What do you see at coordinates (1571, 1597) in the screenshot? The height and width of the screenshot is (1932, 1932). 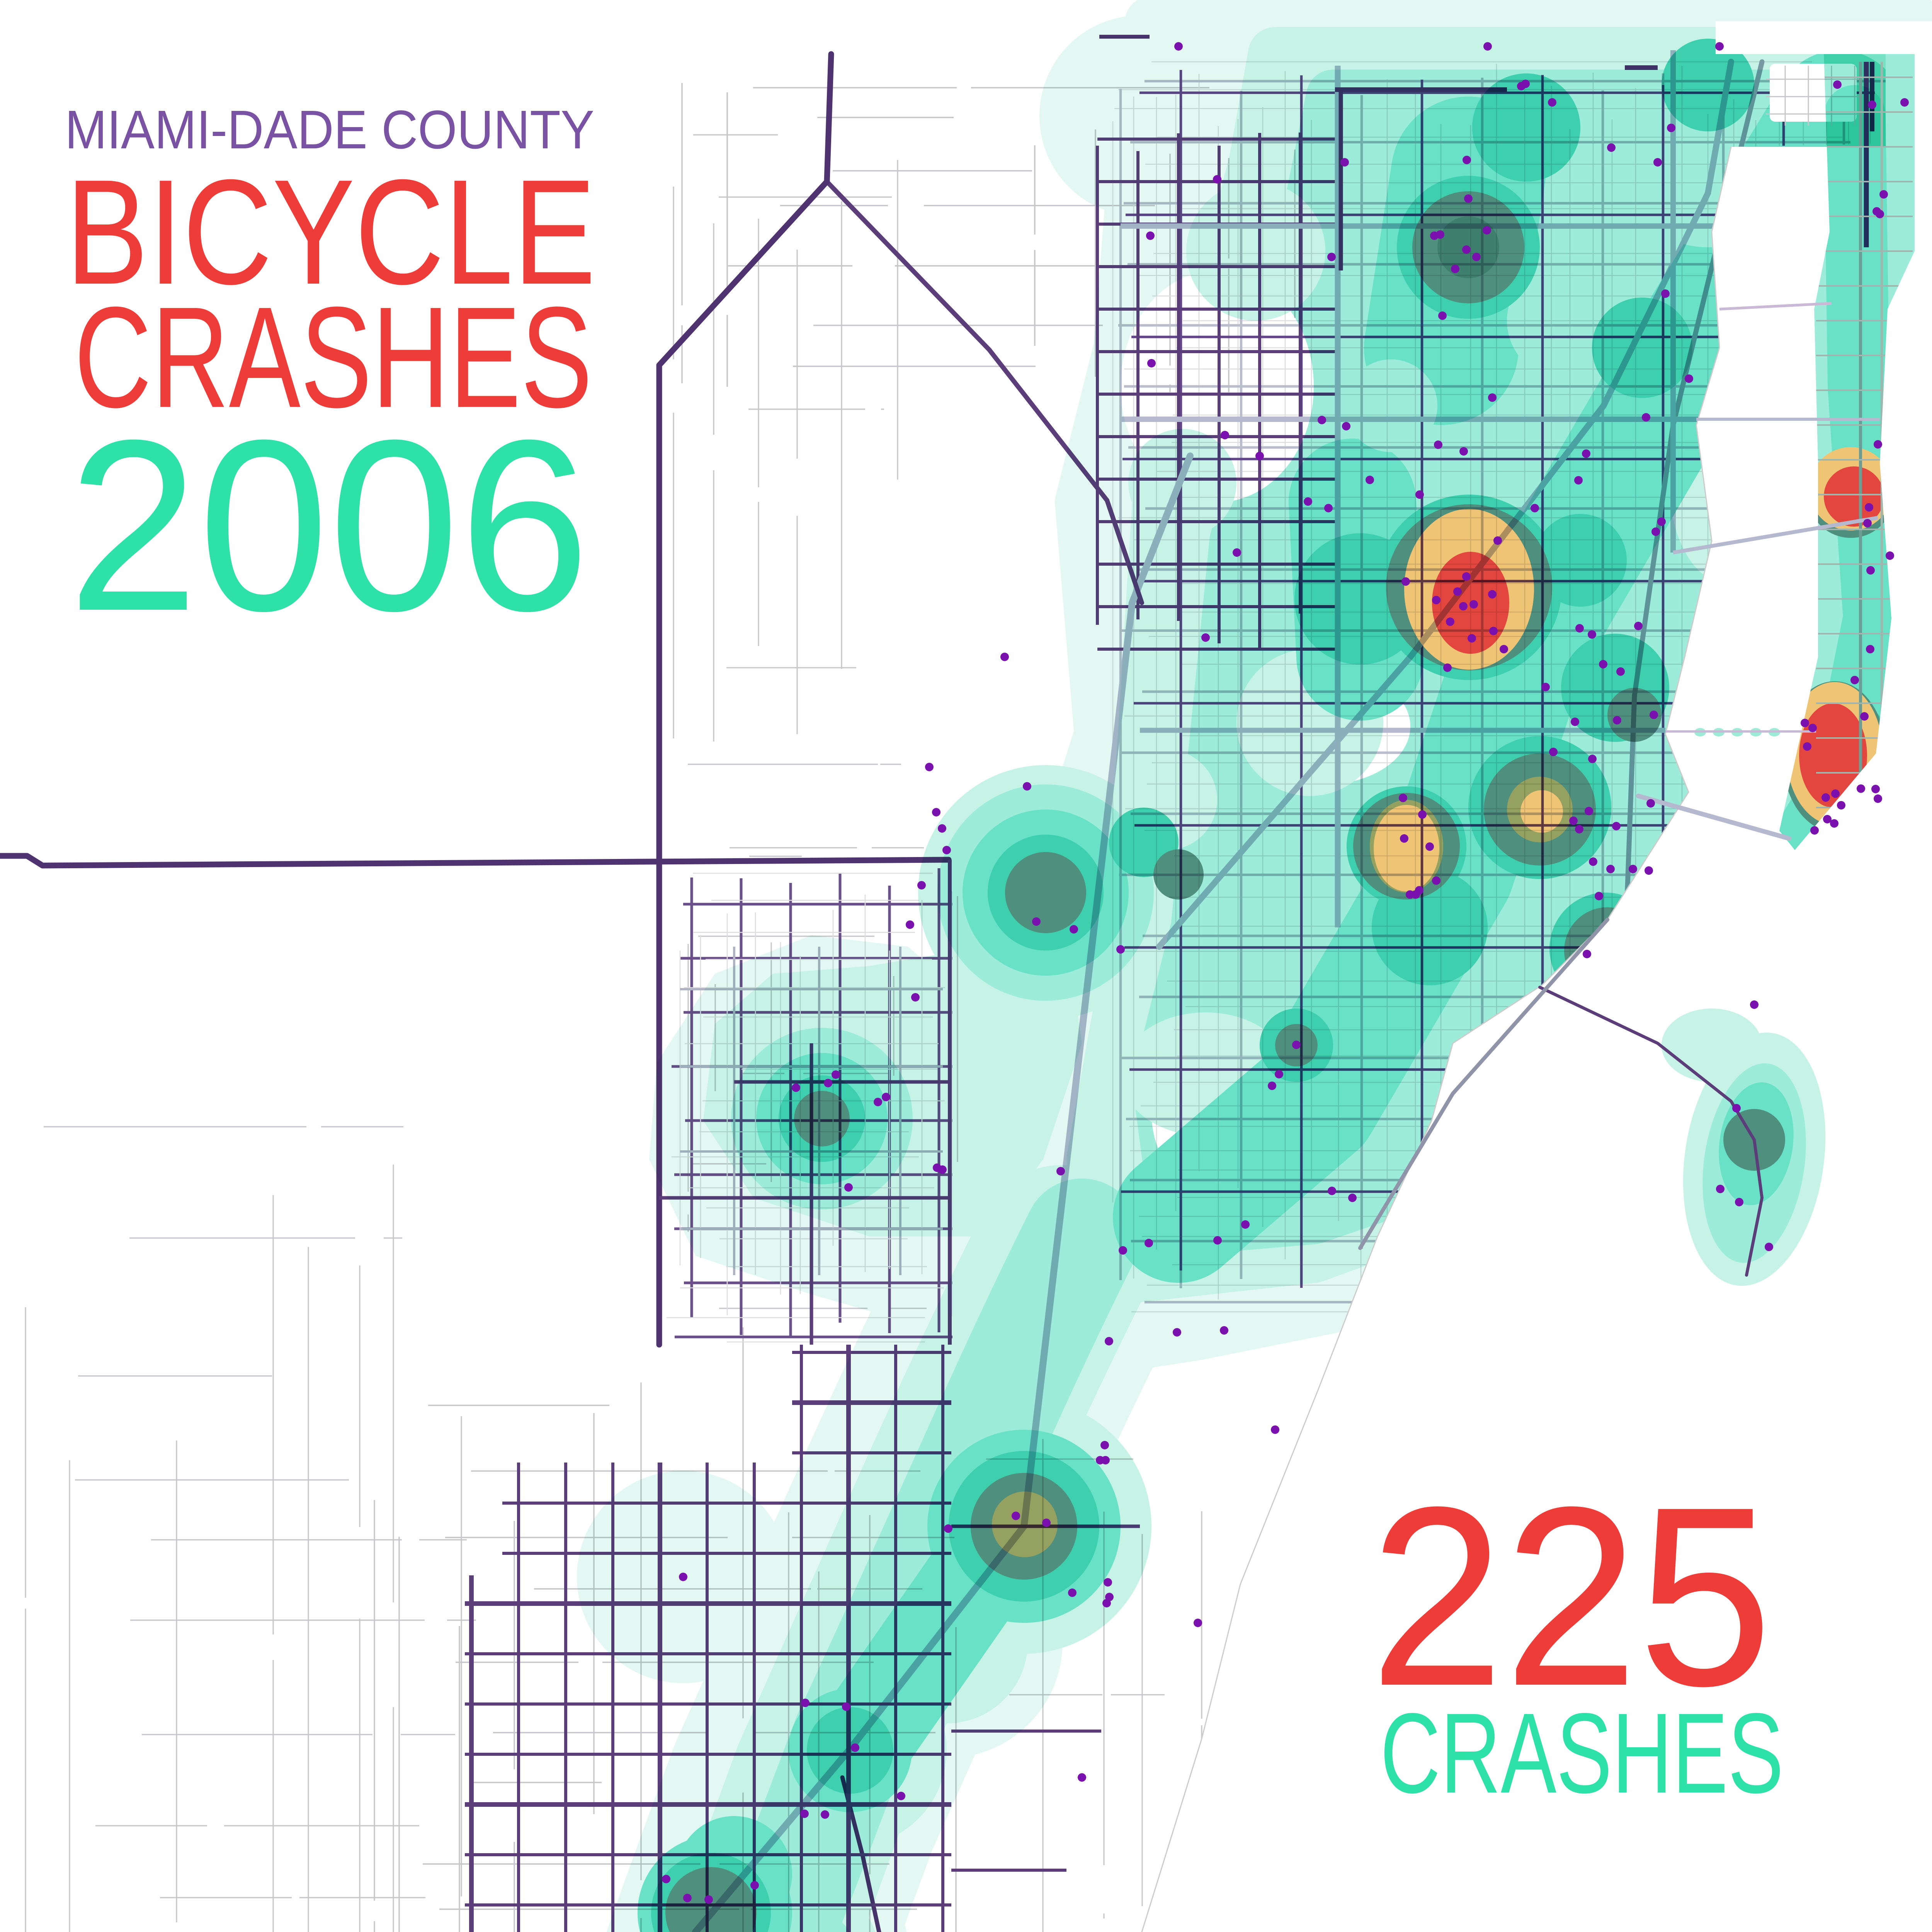 I see `svg-text: 225` at bounding box center [1571, 1597].